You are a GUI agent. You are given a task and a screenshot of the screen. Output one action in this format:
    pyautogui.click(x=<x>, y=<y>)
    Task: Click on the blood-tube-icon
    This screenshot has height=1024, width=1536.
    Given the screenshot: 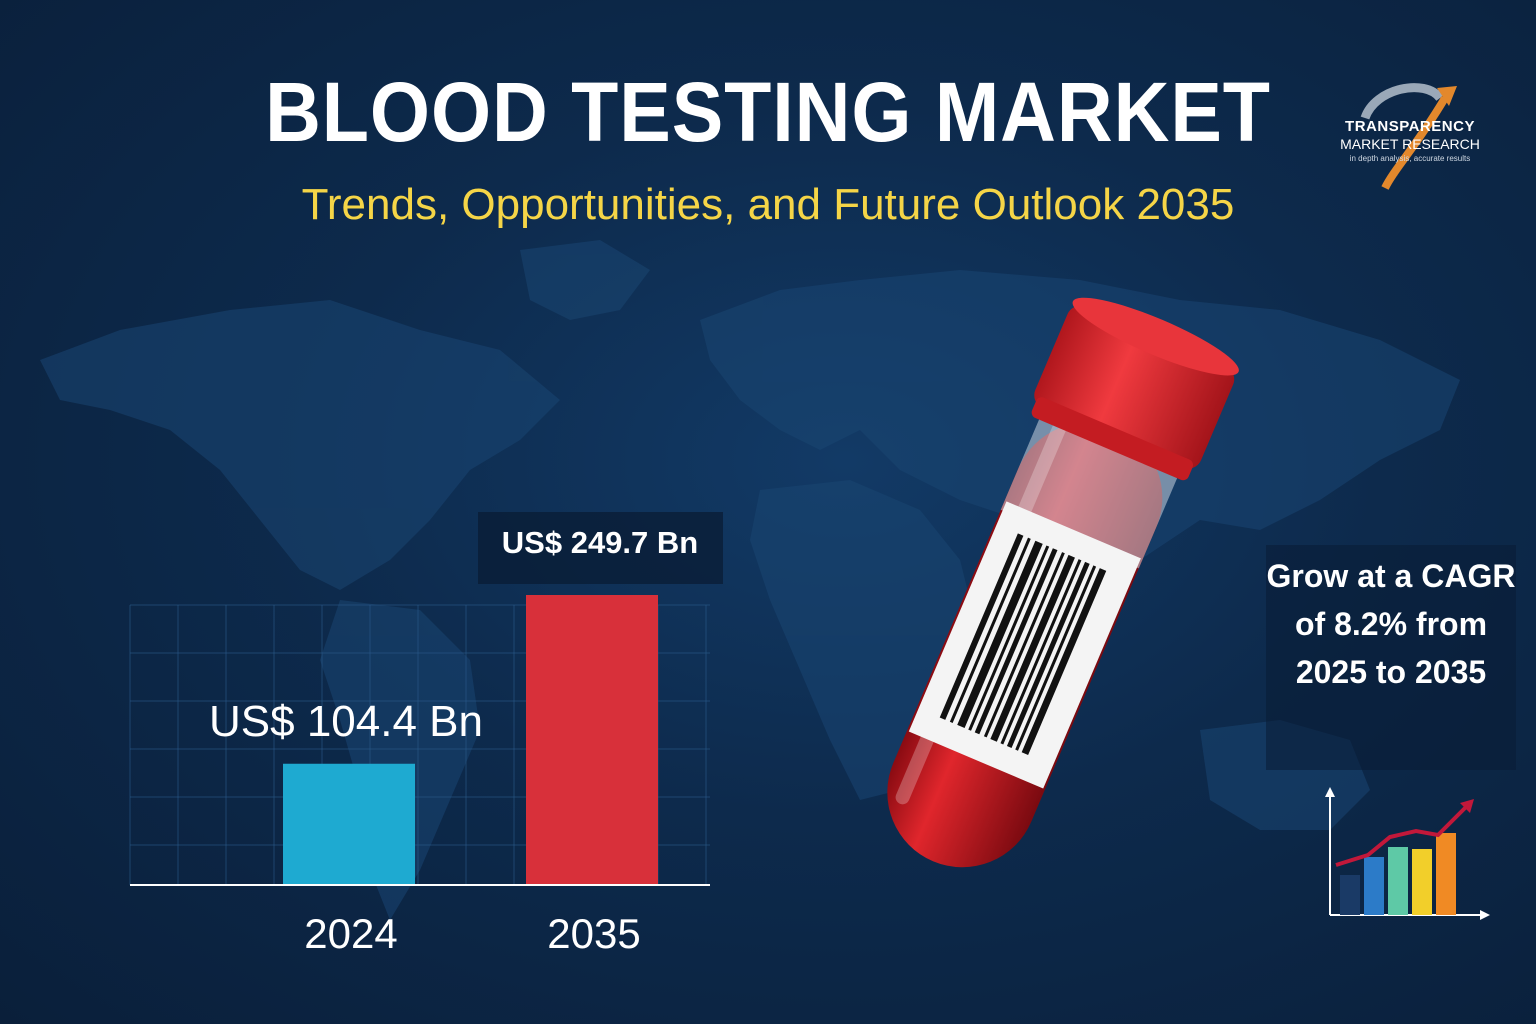 What is the action you would take?
    pyautogui.click(x=1063, y=582)
    